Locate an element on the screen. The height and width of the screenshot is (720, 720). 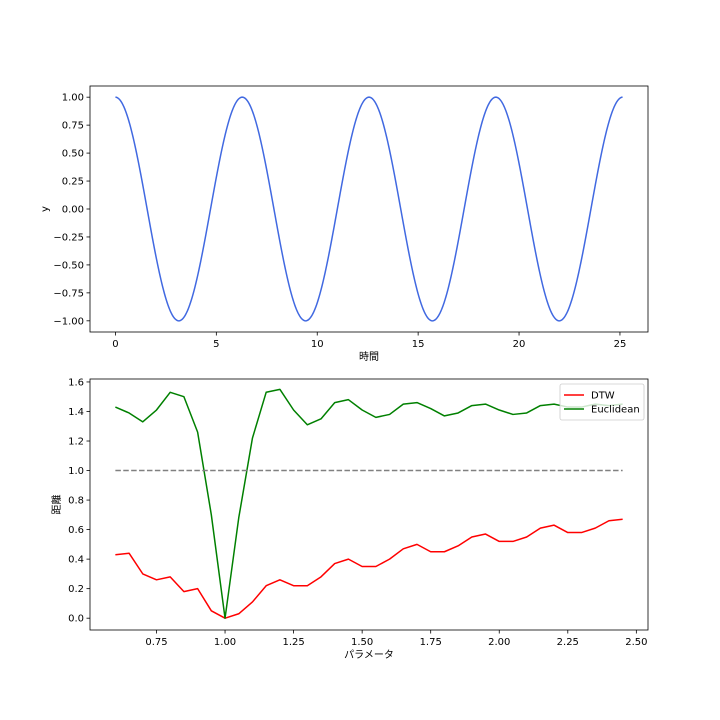
x-tick-label: 0 is located at coordinates (115, 344).